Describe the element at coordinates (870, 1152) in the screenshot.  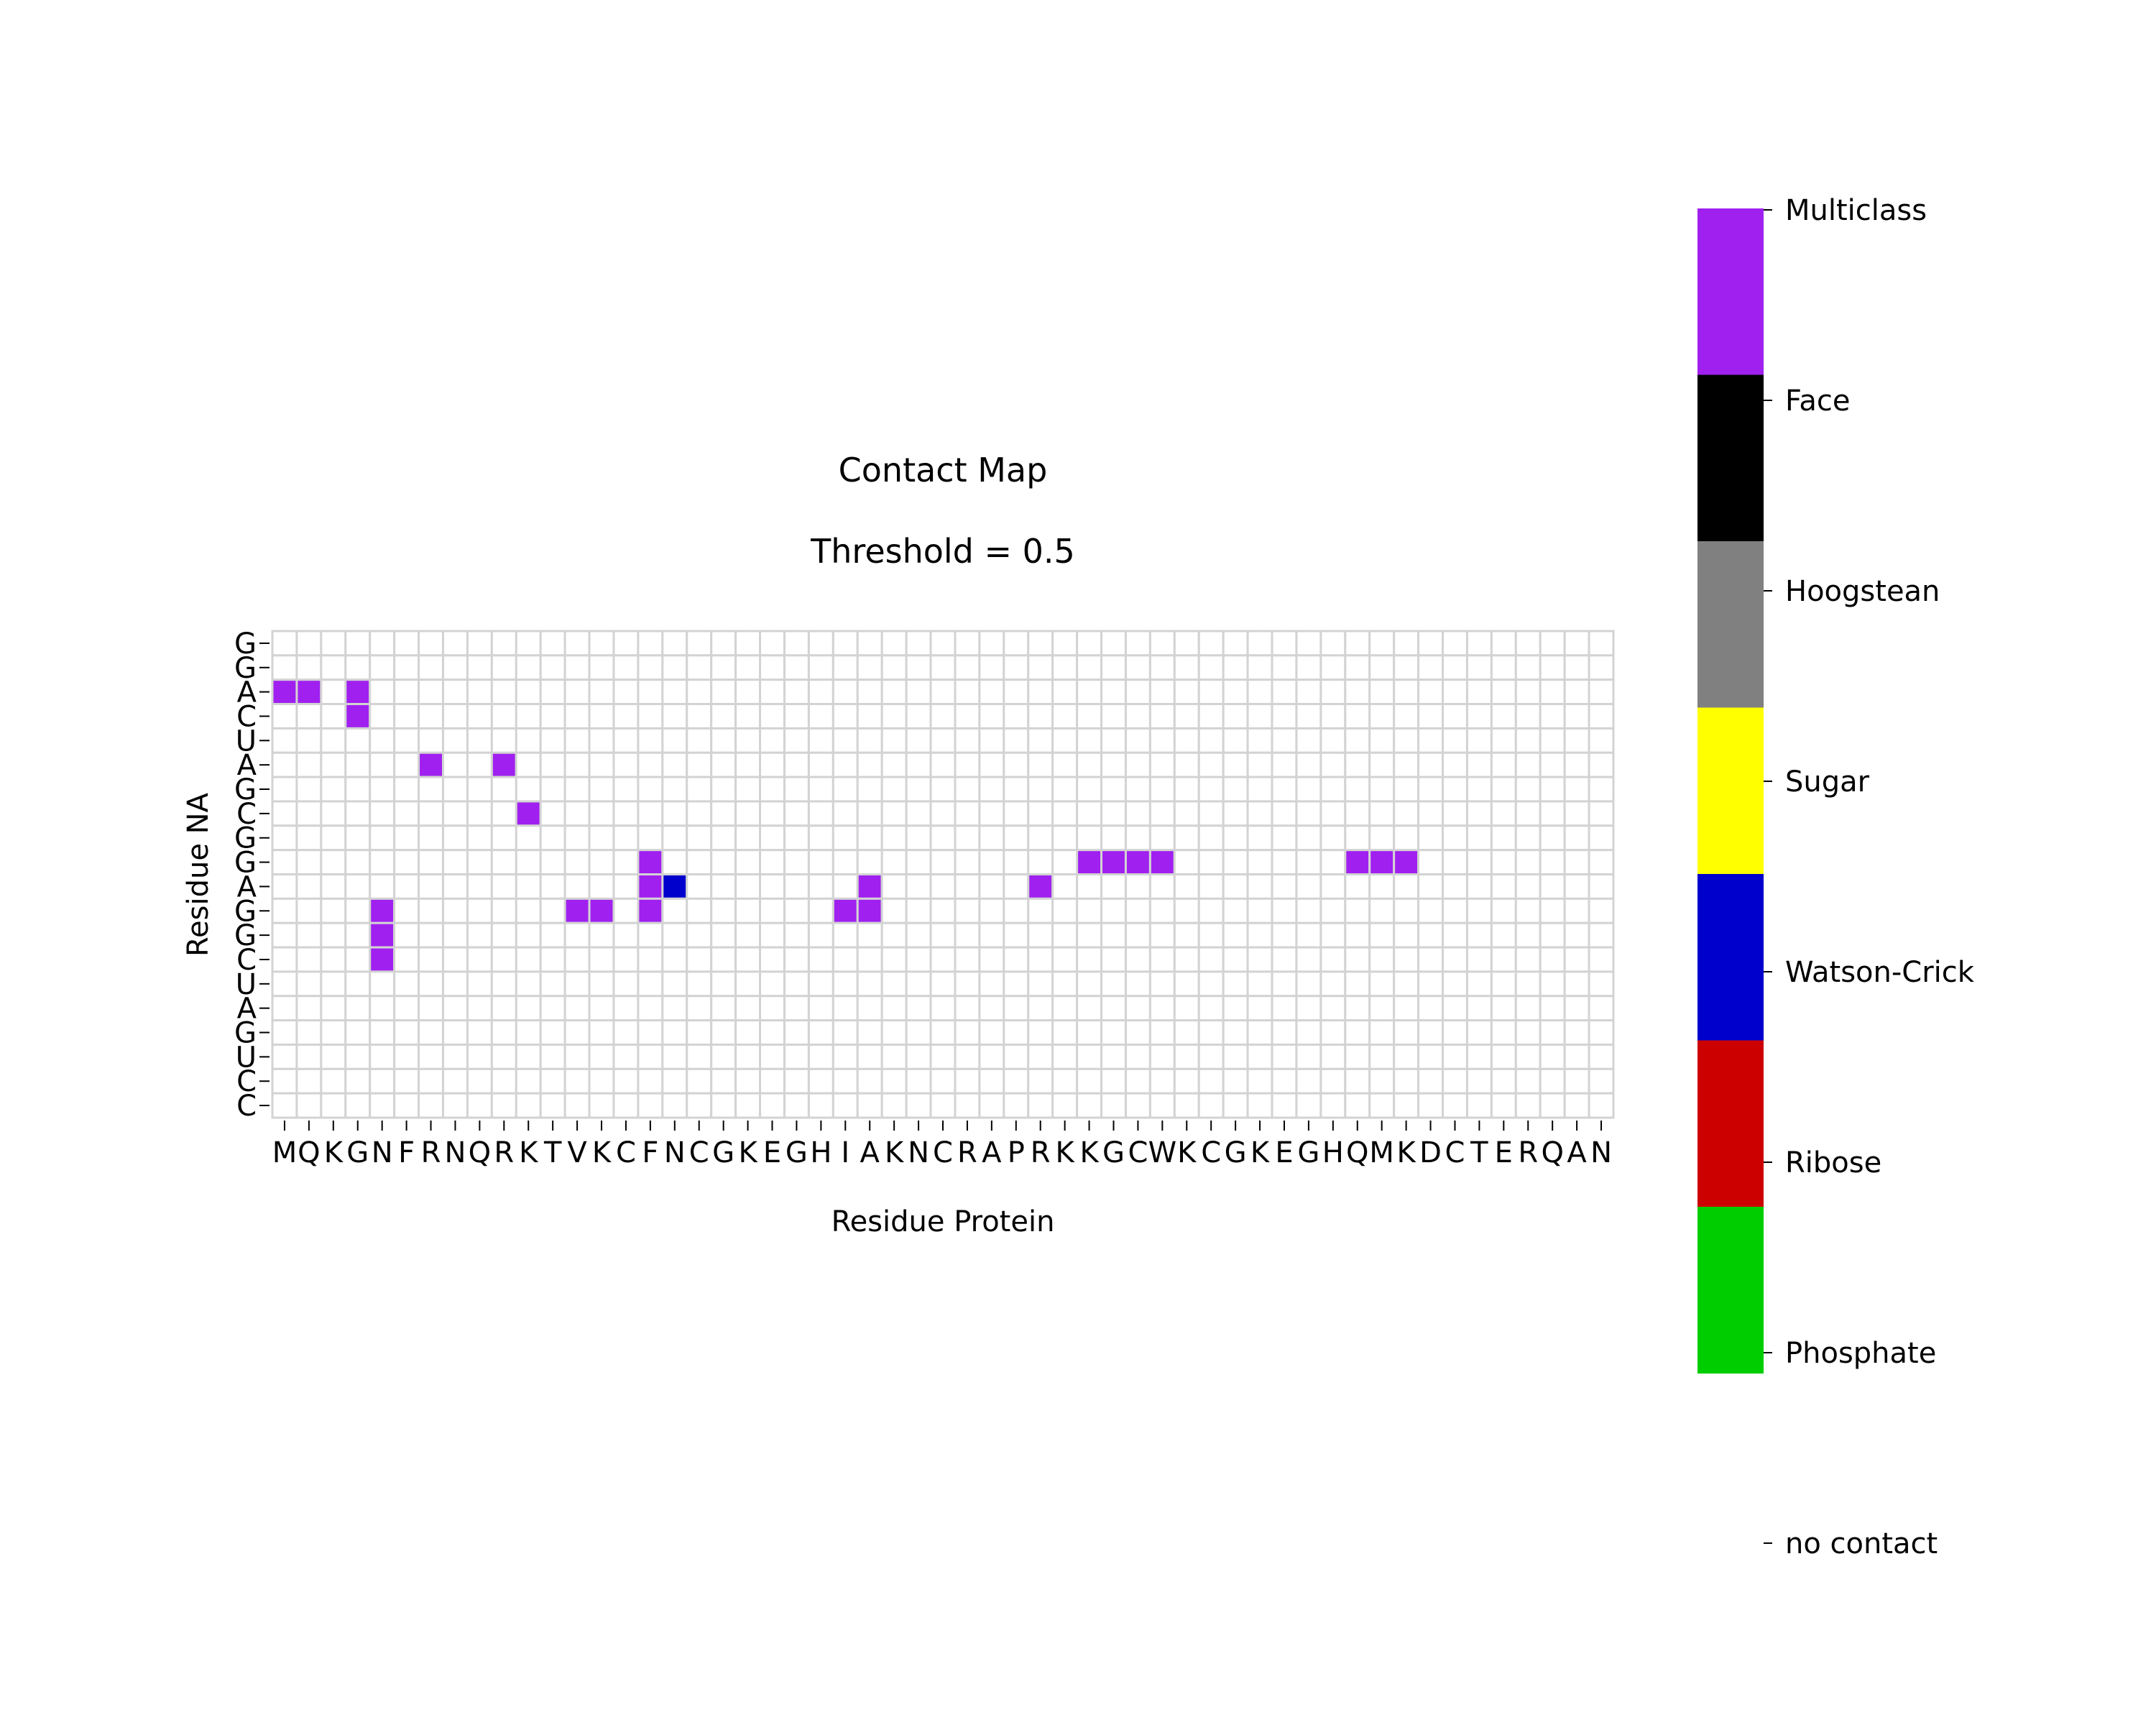
I see `x-tick-label: A` at that location.